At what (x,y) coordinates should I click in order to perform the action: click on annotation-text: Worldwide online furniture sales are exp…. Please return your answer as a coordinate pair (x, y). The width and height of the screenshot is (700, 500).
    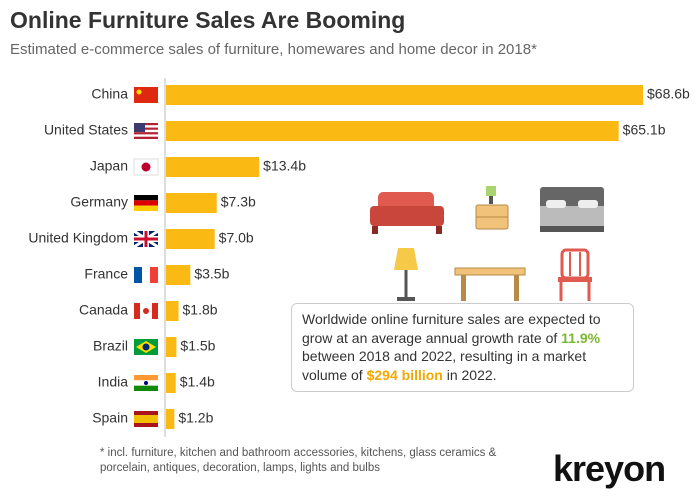
    Looking at the image, I should click on (451, 328).